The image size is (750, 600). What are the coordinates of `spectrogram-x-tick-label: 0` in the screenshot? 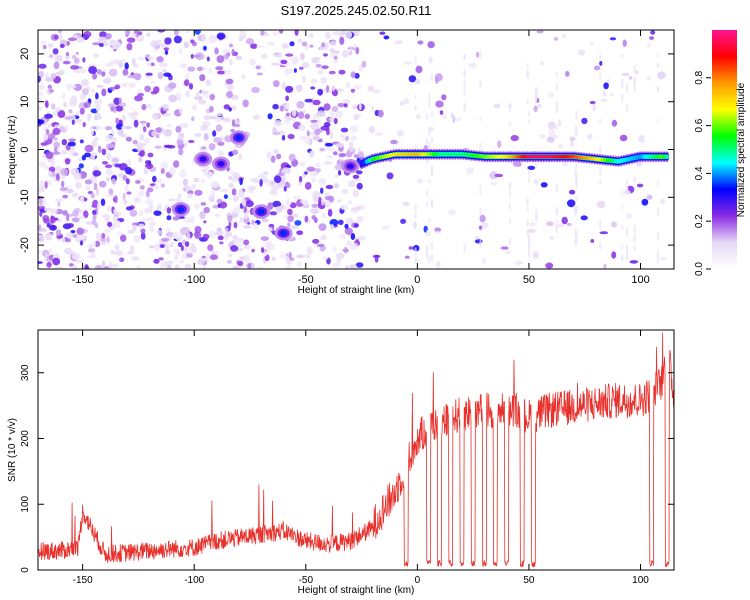 It's located at (417, 280).